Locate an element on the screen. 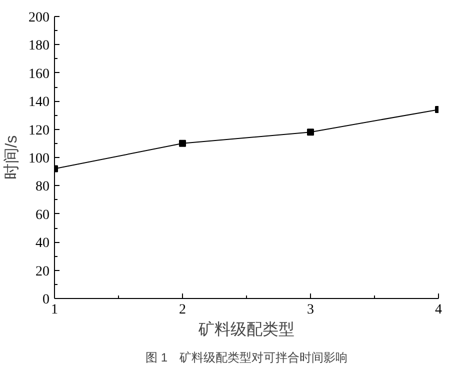 The height and width of the screenshot is (371, 456). x-axis-title: 矿料级配类型 is located at coordinates (246, 329).